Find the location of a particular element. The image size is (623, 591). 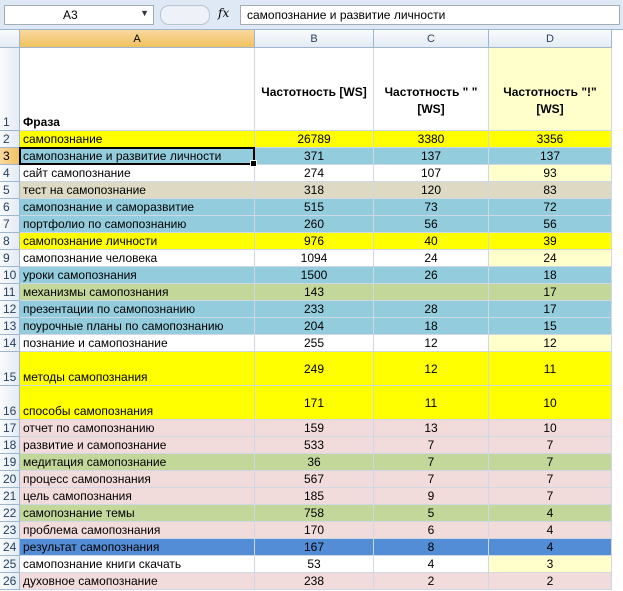

frequency-cell-d: 11 is located at coordinates (550, 369).